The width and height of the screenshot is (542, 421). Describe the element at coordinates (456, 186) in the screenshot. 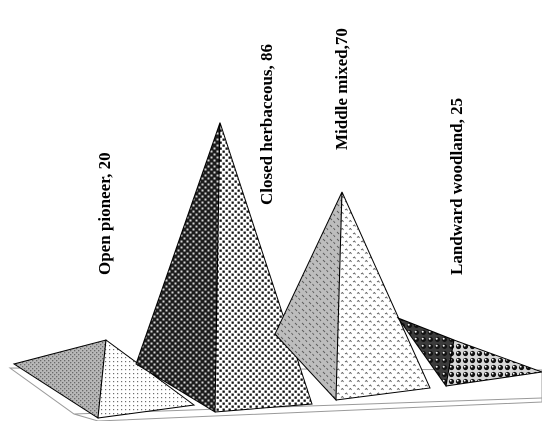

I see `data-label: Landward woodland, 25` at that location.